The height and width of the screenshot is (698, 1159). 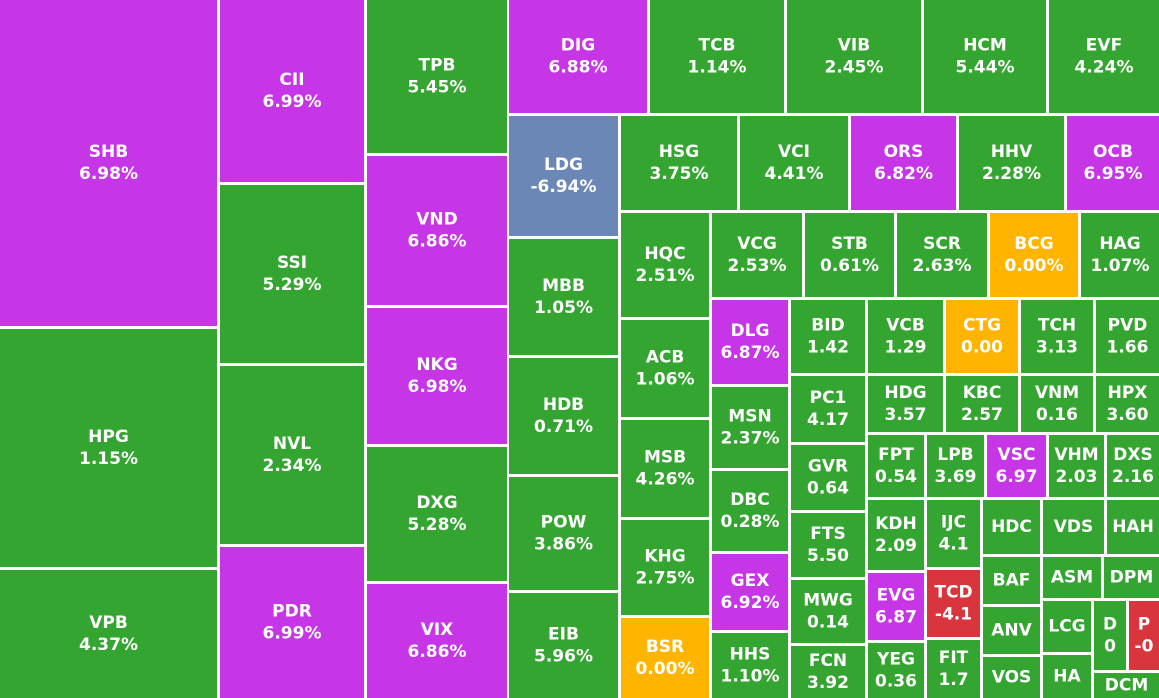 What do you see at coordinates (828, 683) in the screenshot?
I see `tile-value: 3.92` at bounding box center [828, 683].